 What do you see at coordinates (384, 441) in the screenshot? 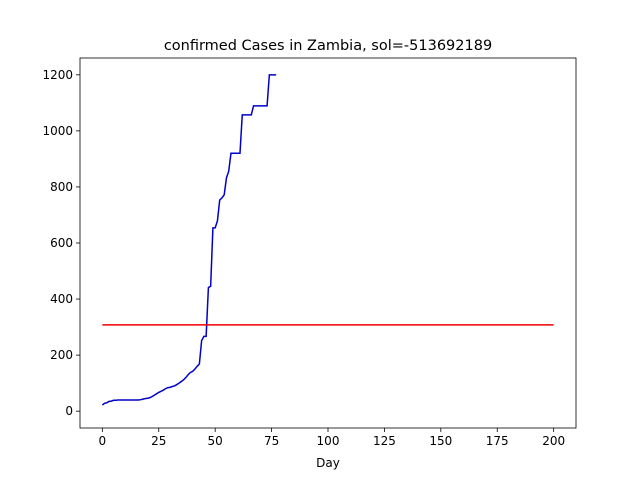
I see `x-tick-label: 125` at bounding box center [384, 441].